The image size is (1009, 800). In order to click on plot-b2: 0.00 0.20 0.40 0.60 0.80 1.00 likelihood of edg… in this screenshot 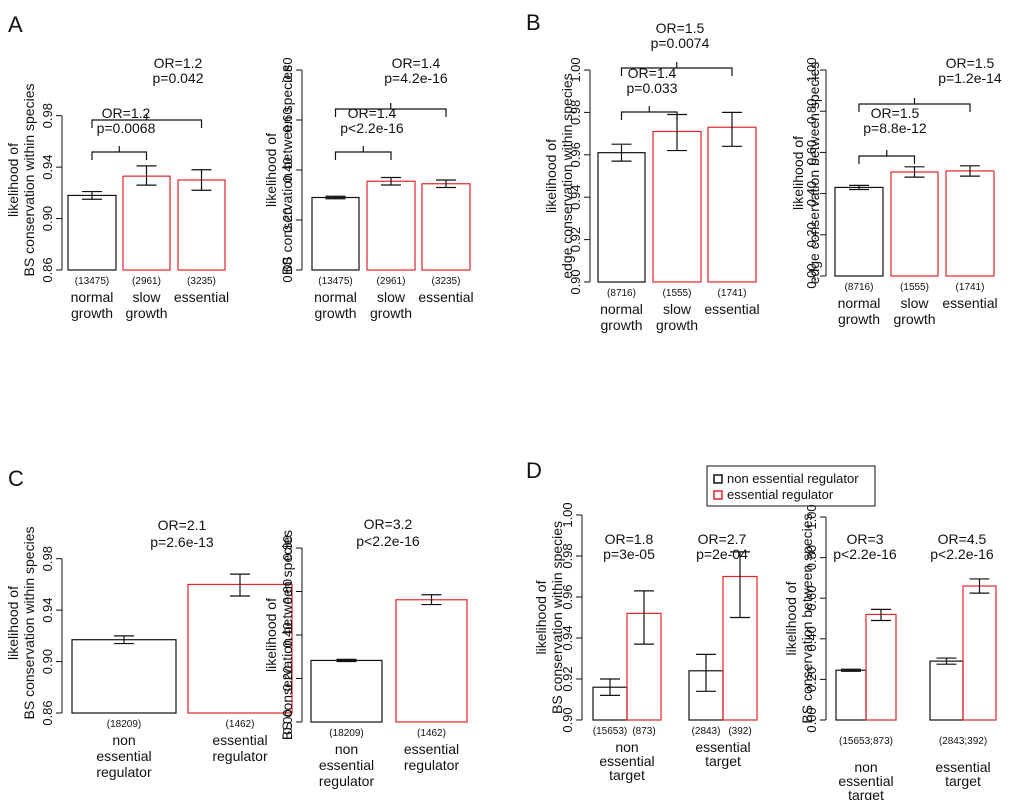, I will do `click(896, 191)`.